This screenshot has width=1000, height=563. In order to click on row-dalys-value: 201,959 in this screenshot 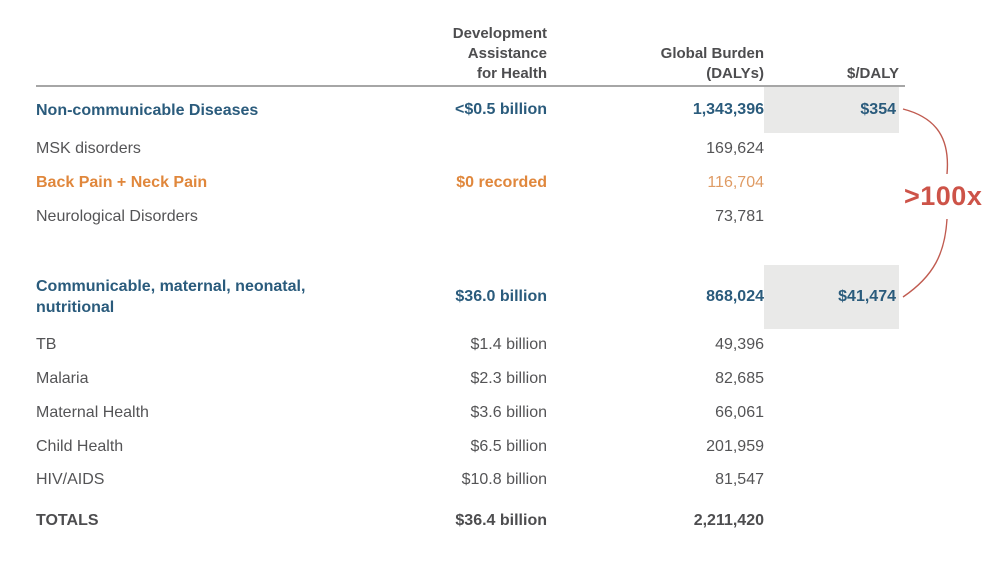, I will do `click(735, 446)`.